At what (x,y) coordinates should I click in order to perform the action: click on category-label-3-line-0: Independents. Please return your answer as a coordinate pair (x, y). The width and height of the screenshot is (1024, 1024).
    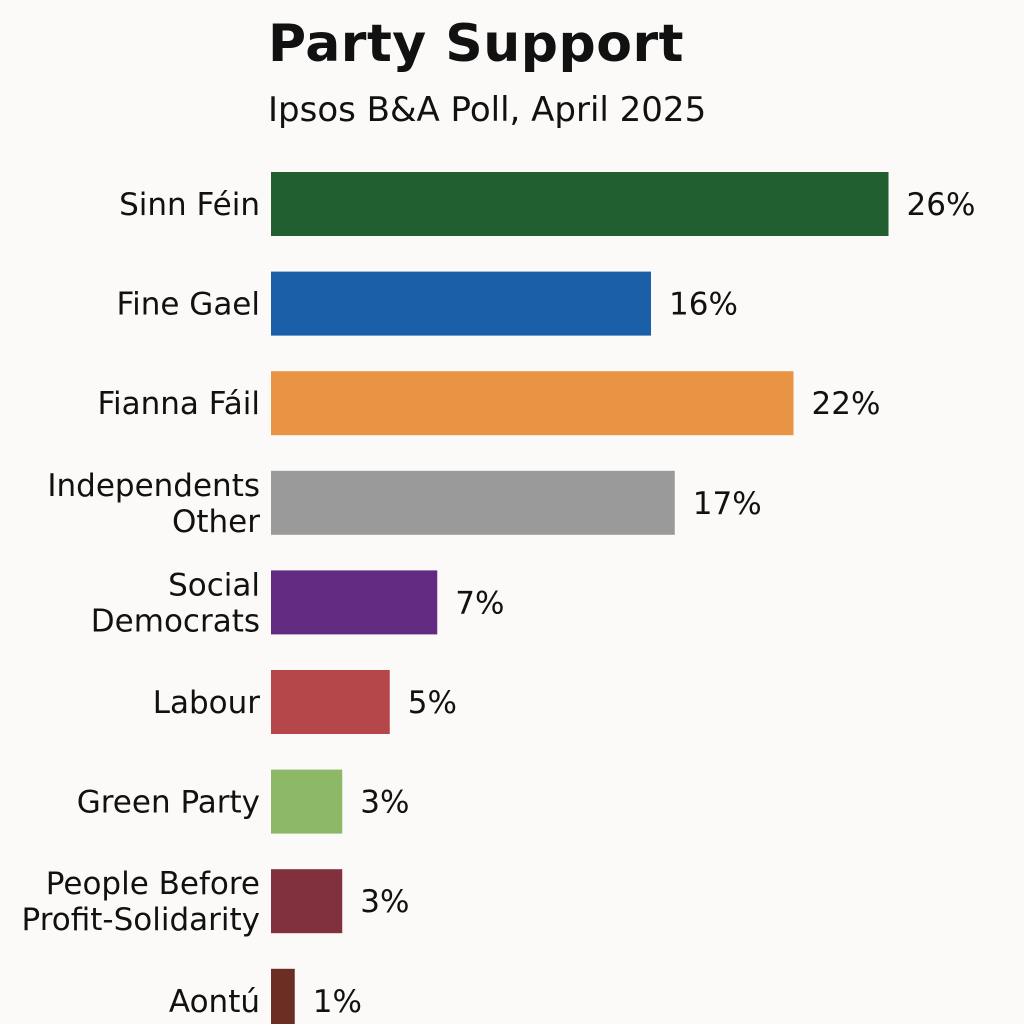
    Looking at the image, I should click on (153, 486).